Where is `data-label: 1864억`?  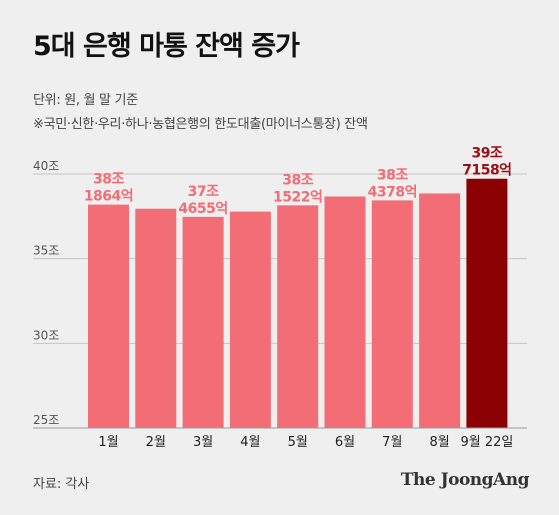 data-label: 1864억 is located at coordinates (108, 197).